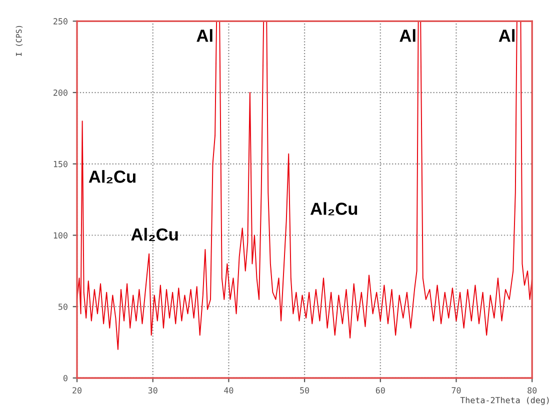 The image size is (556, 407). I want to click on y-tick-label: 50, so click(63, 307).